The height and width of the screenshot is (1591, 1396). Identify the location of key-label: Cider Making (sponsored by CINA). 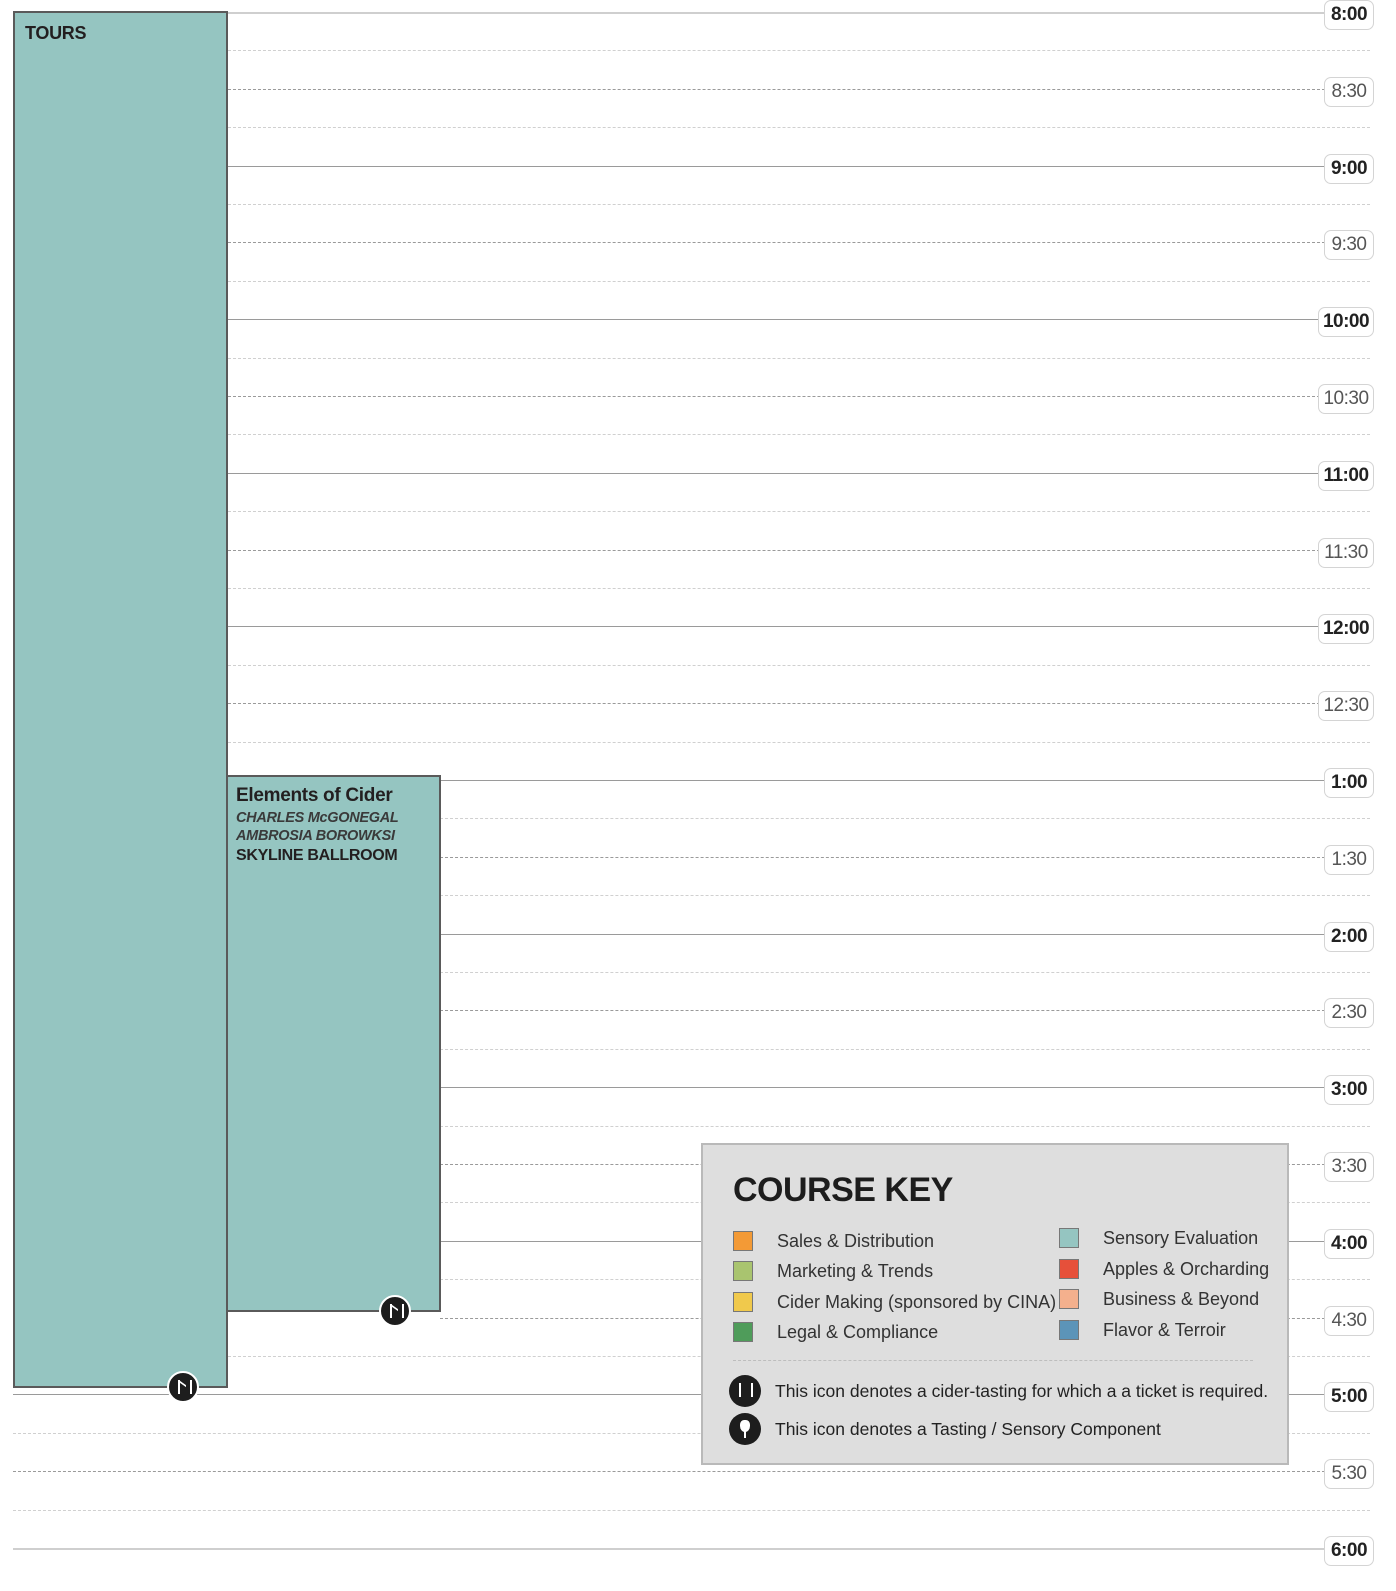
(917, 1301).